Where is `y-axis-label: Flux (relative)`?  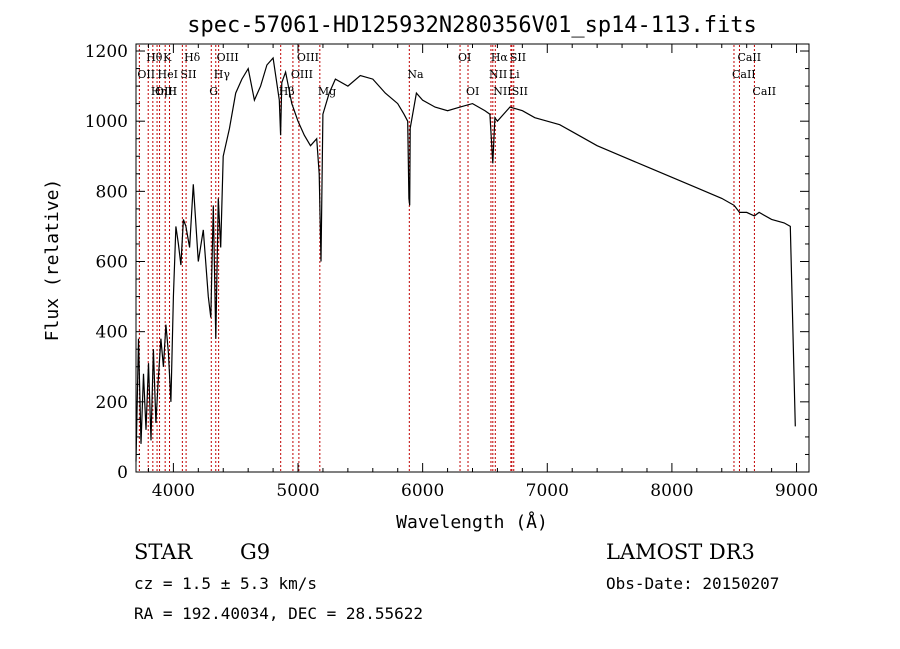
y-axis-label: Flux (relative) is located at coordinates (52, 260).